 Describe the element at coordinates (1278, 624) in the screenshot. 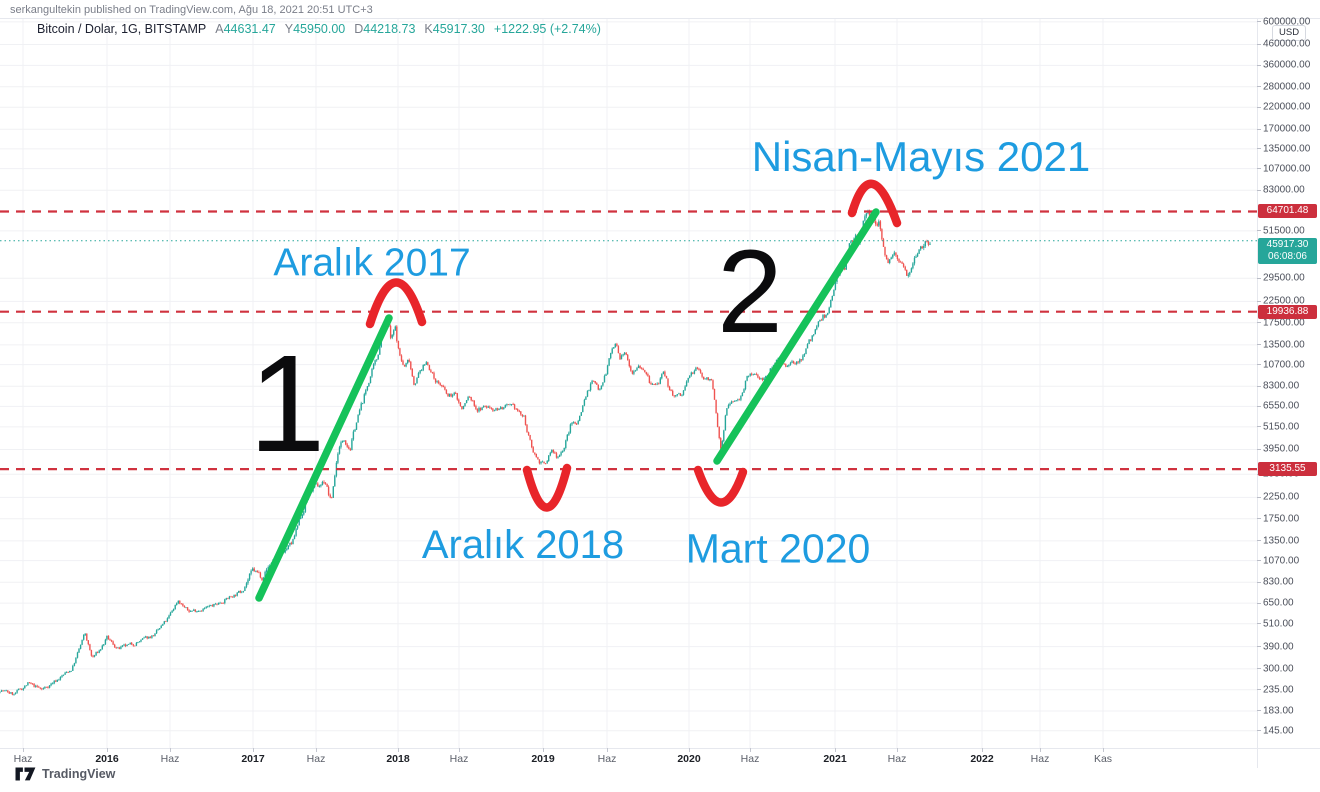

I see `price-tick-label: 510.00` at that location.